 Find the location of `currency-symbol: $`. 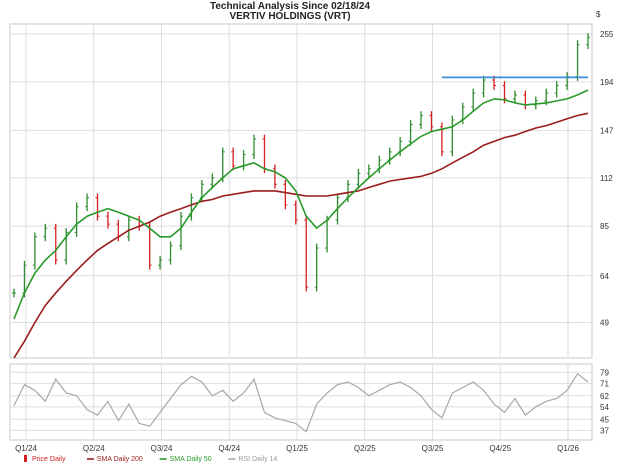

currency-symbol: $ is located at coordinates (598, 14).